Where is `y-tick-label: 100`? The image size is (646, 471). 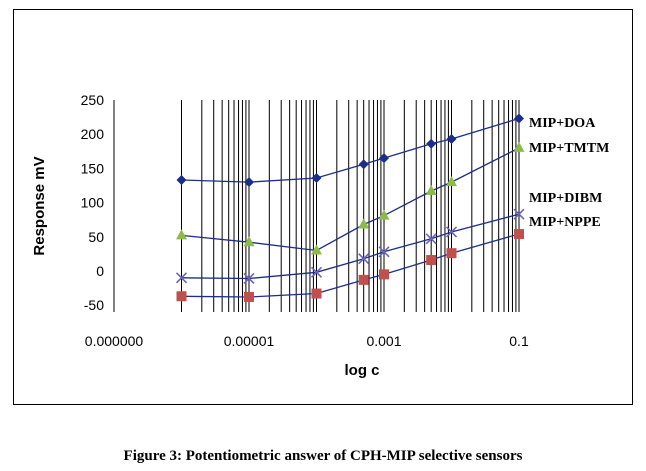 y-tick-label: 100 is located at coordinates (93, 203).